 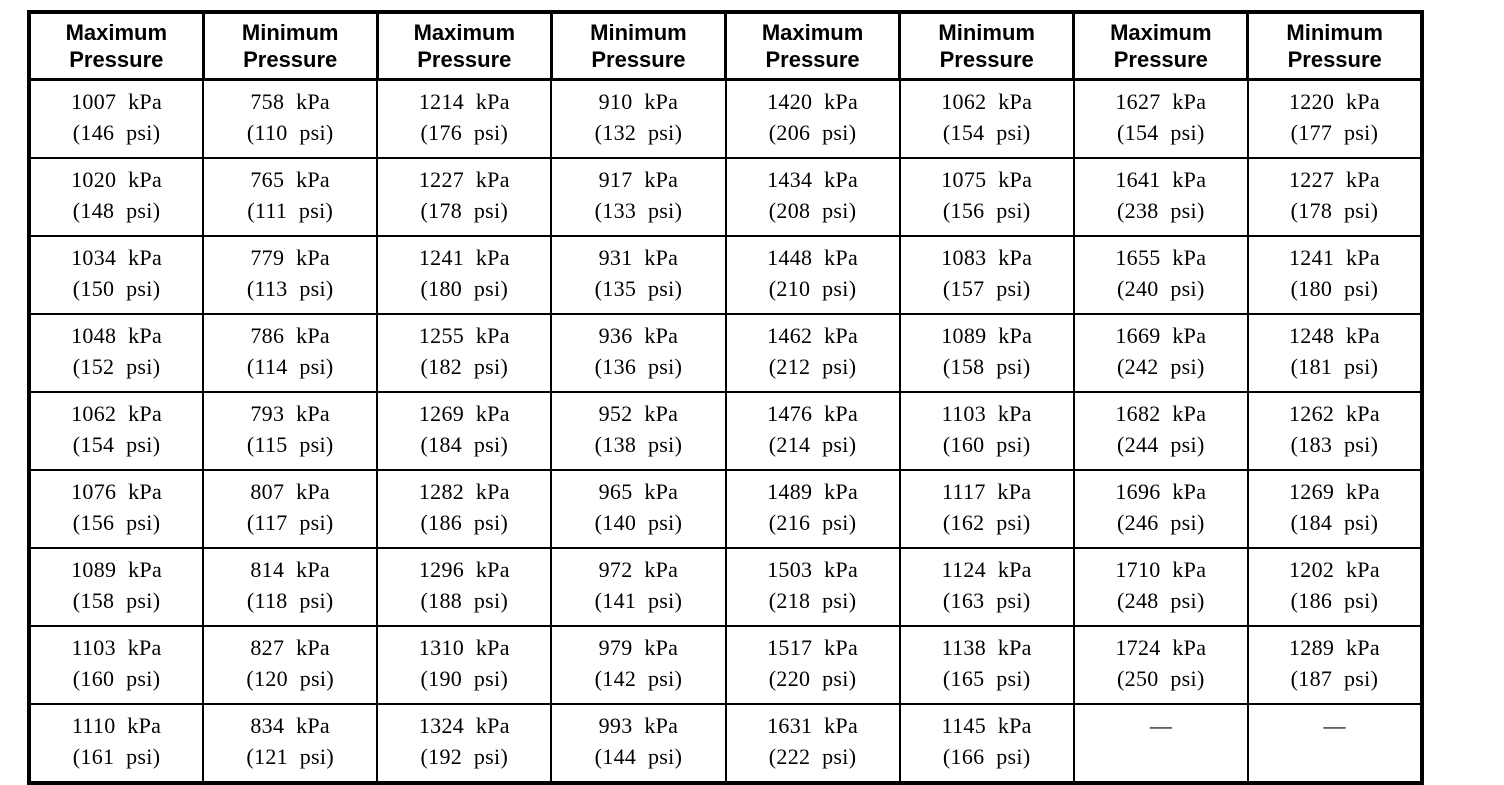 I want to click on pressure-cell: 765 kPa (111 psi), so click(x=290, y=197).